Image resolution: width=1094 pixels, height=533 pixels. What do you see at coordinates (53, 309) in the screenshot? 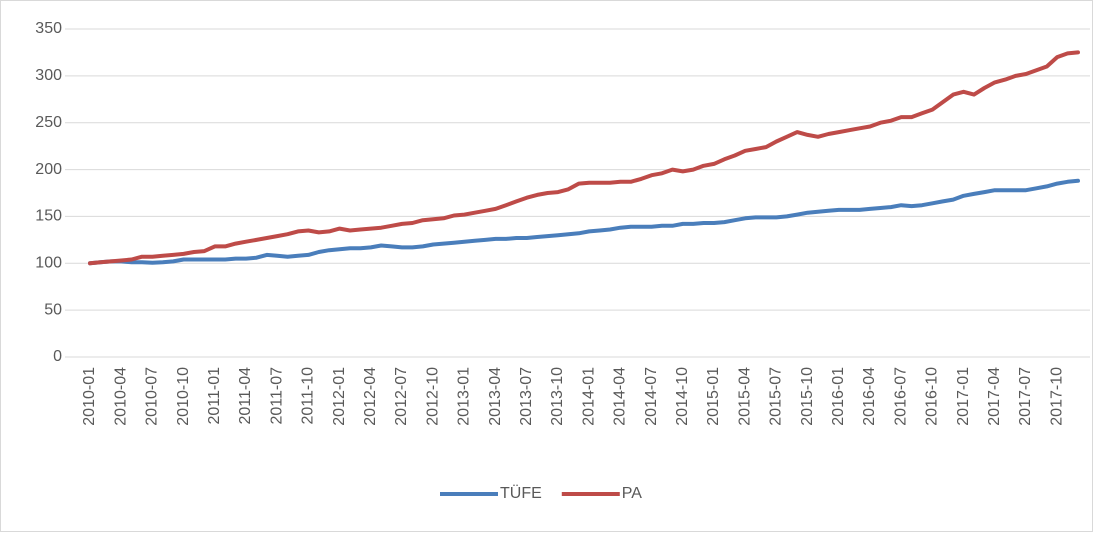
I see `y-tick-label: 50` at bounding box center [53, 309].